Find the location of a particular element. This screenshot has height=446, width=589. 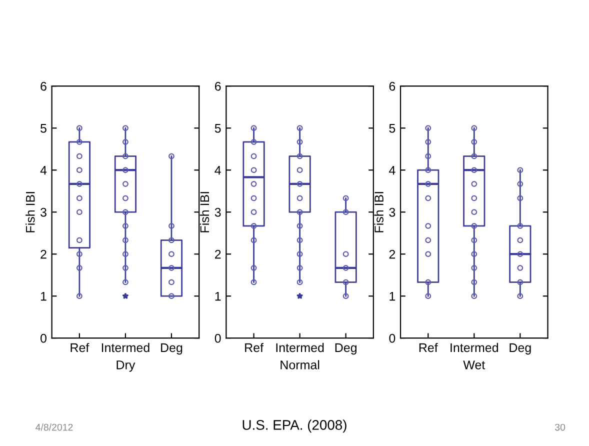

text: U.S. EPA. (2008) is located at coordinates (294, 426).